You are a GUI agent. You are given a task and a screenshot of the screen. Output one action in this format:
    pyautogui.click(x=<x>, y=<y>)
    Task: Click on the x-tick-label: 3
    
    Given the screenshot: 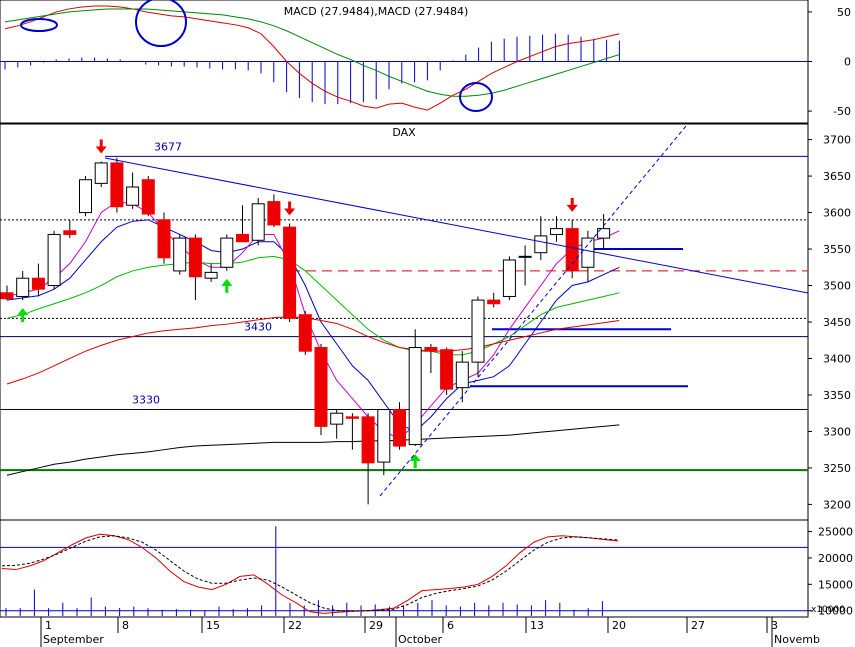 What is the action you would take?
    pyautogui.click(x=774, y=625)
    